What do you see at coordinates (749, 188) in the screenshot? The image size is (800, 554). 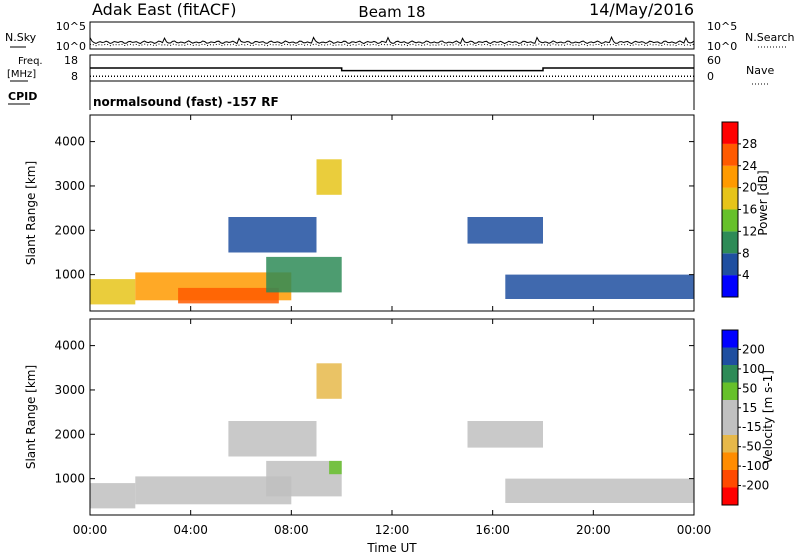 I see `colorbar-tick-label: 20` at bounding box center [749, 188].